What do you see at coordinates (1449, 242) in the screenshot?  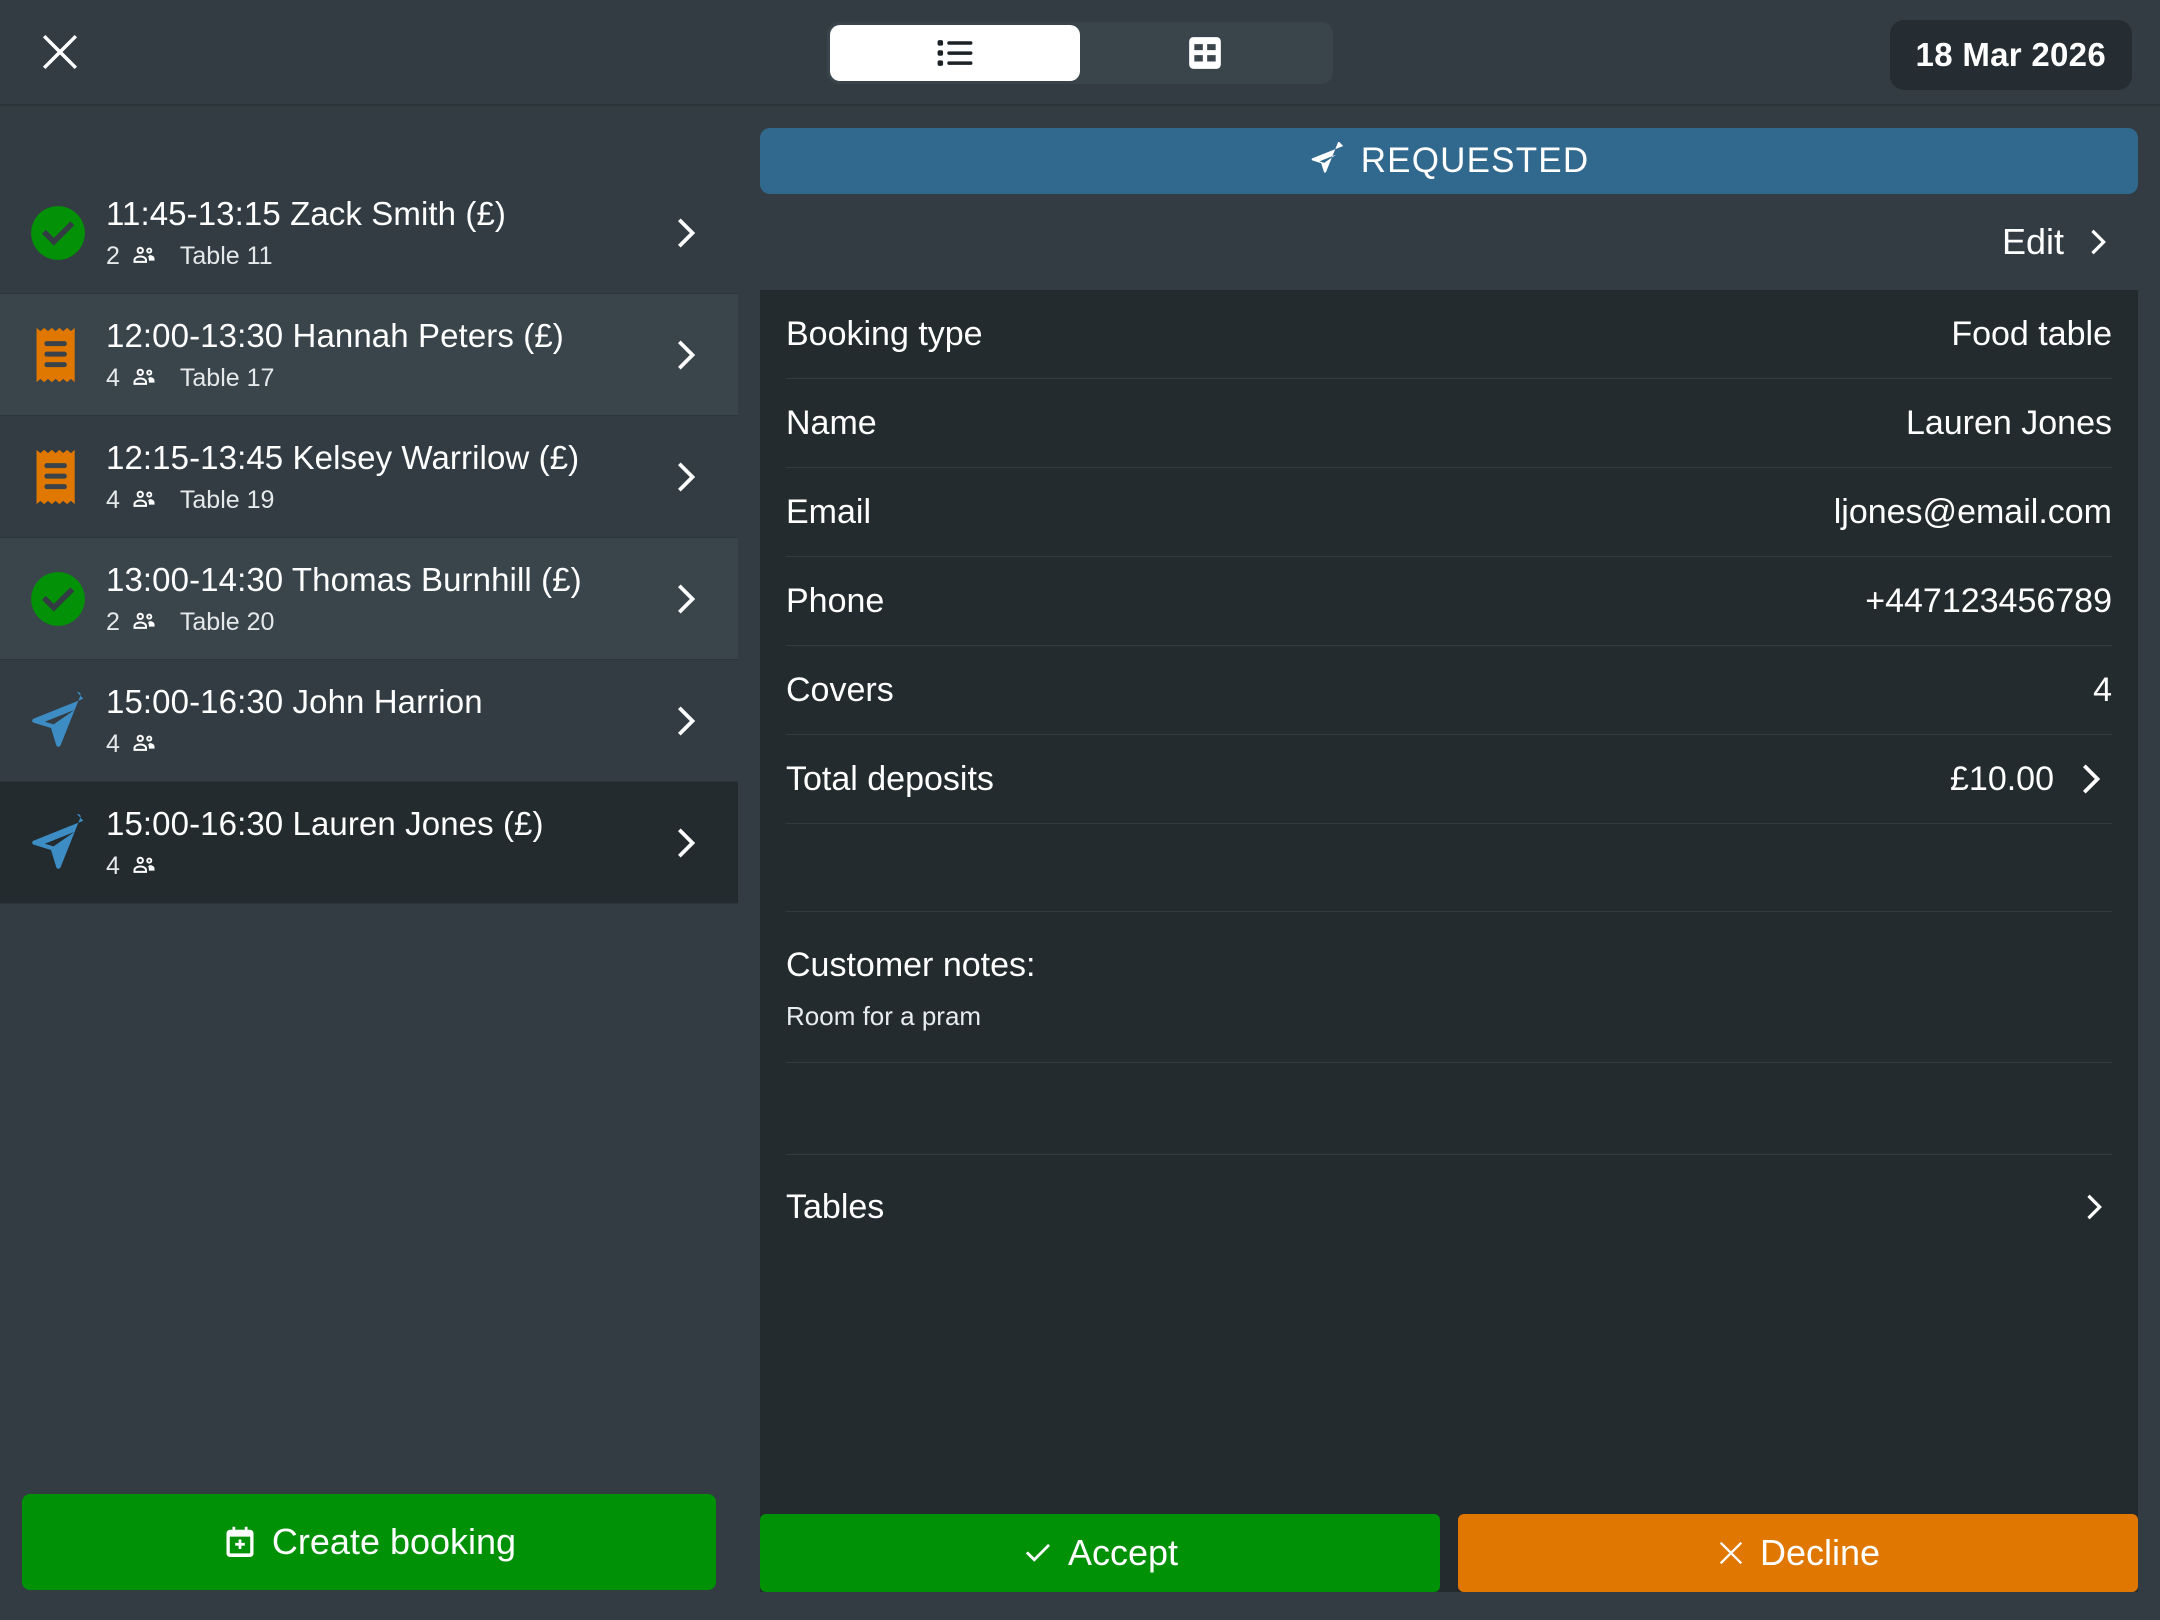 I see `edit-booking-button: Edit` at bounding box center [1449, 242].